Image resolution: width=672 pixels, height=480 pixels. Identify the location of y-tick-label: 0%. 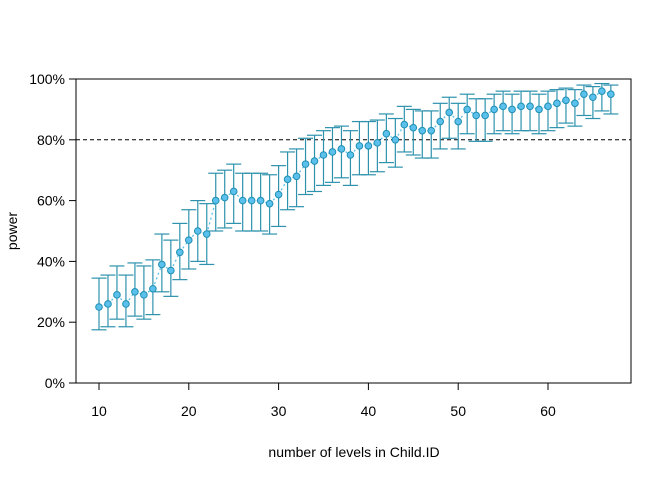
(55, 383).